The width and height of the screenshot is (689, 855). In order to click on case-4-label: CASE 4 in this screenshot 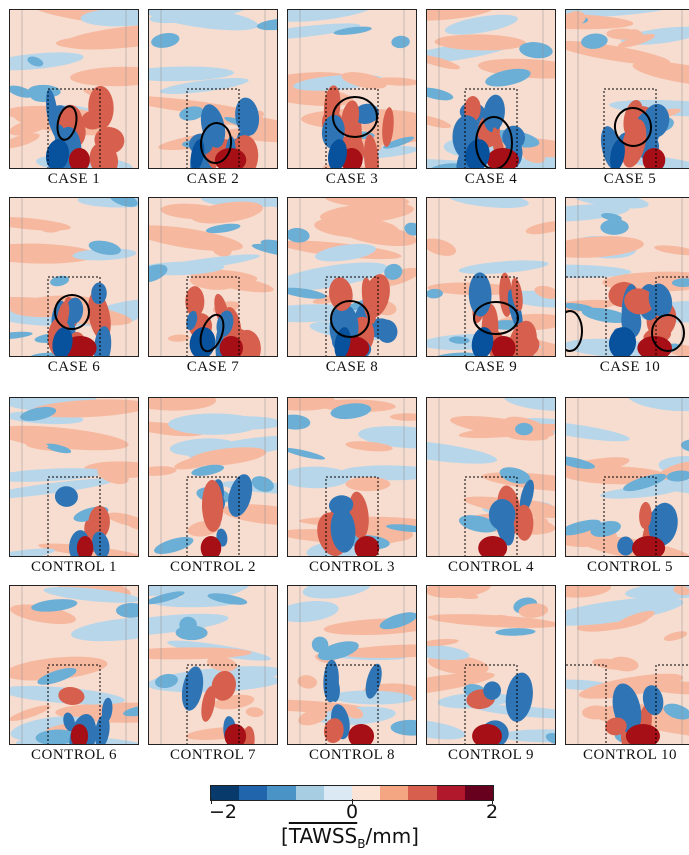, I will do `click(491, 179)`.